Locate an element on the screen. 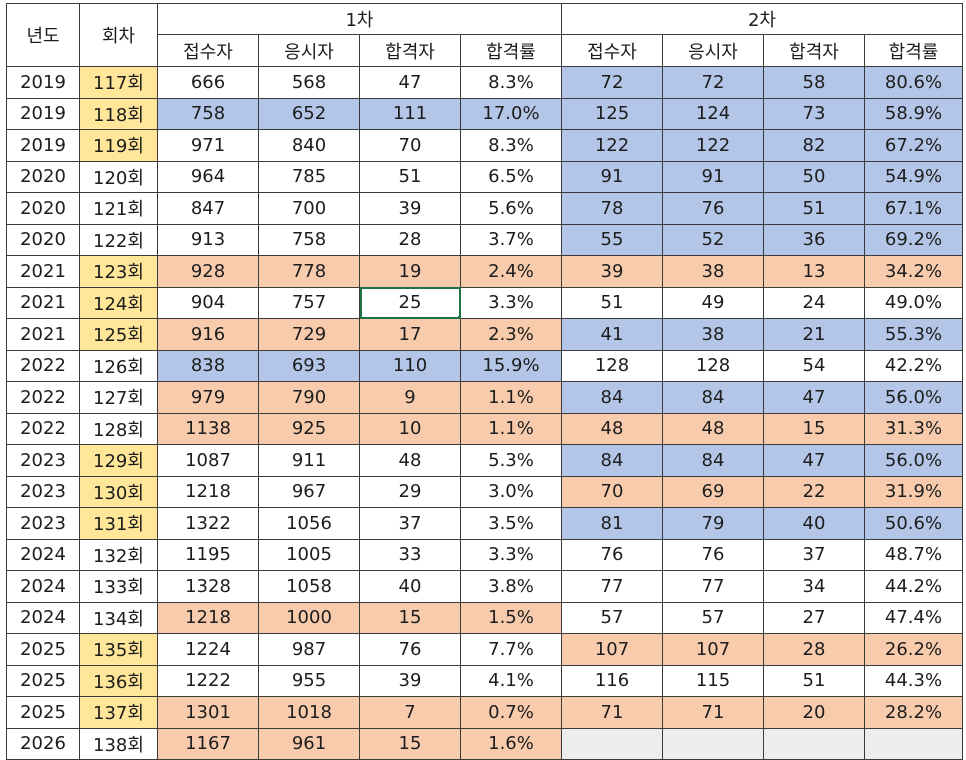 The image size is (966, 760). cell-s1-pass-rate: 5.6% is located at coordinates (511, 208).